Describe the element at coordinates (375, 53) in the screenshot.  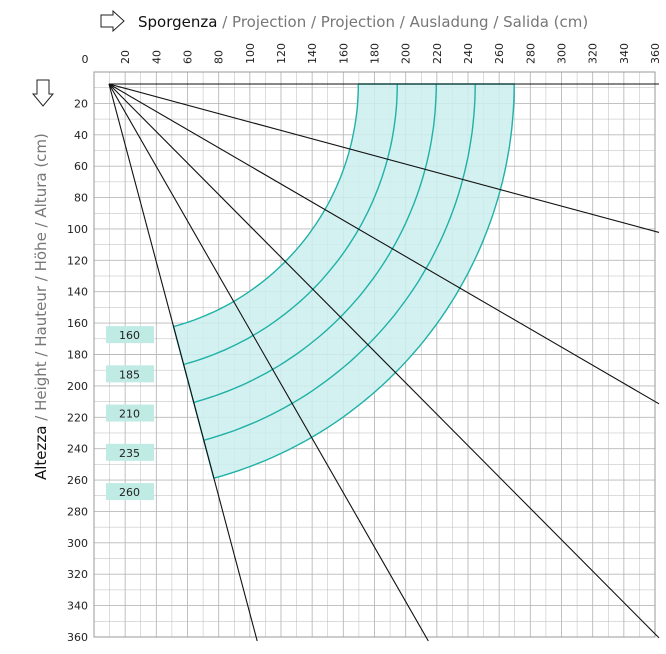
I see `x-tick-label: 180` at that location.